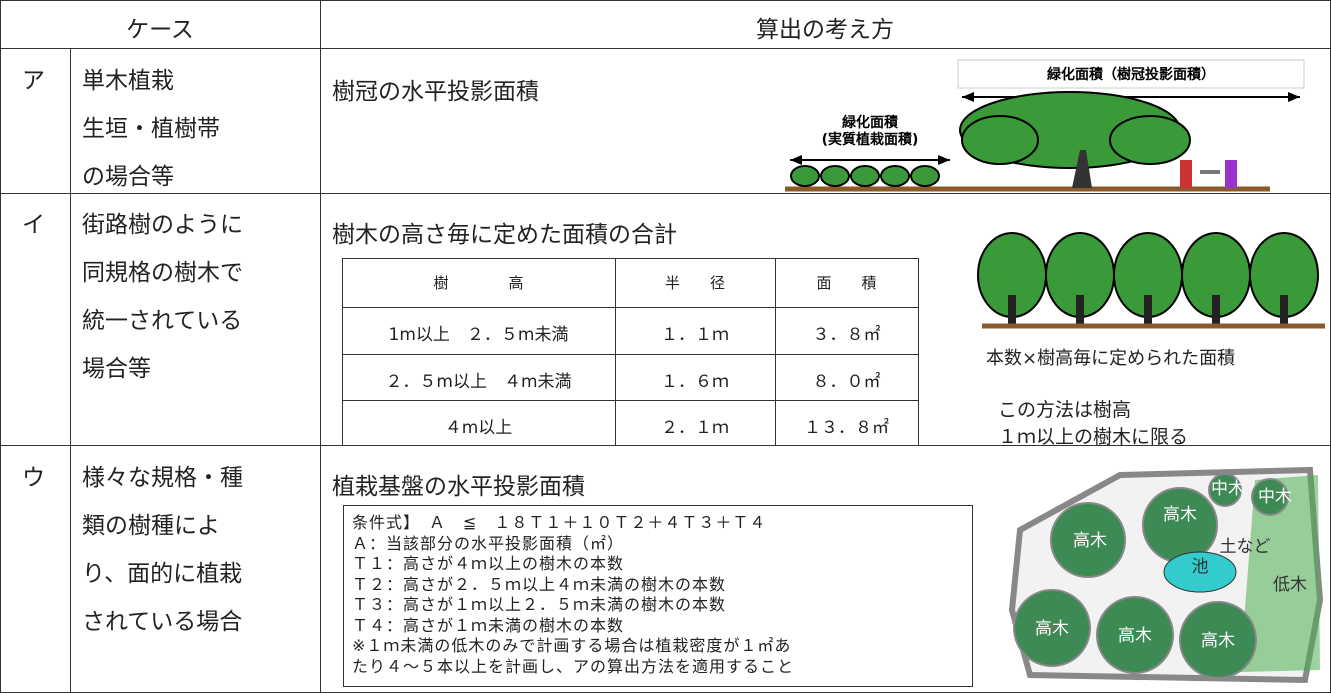  I want to click on method-text: 植栽基盤の水平投影面積, so click(458, 487).